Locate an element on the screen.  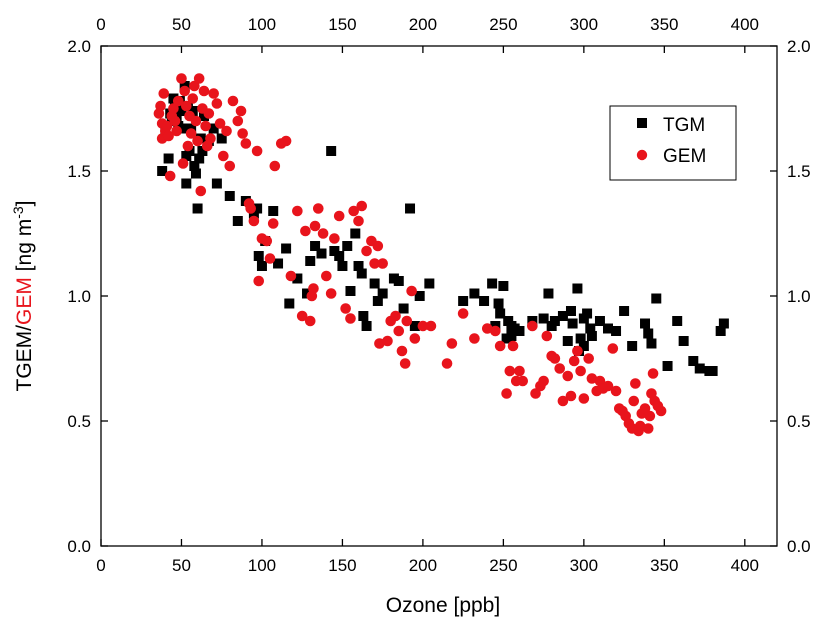
y-axis-title: TGEM/GEM [ng m-3] is located at coordinates (23, 296).